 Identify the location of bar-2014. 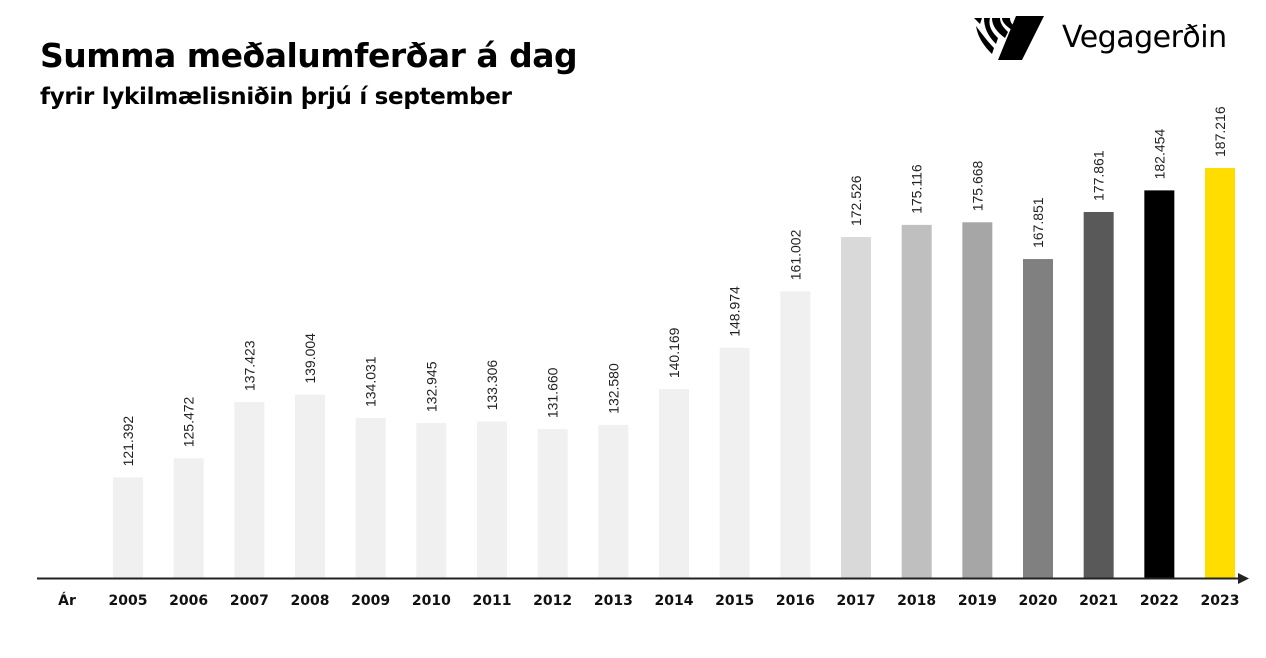
(674, 483).